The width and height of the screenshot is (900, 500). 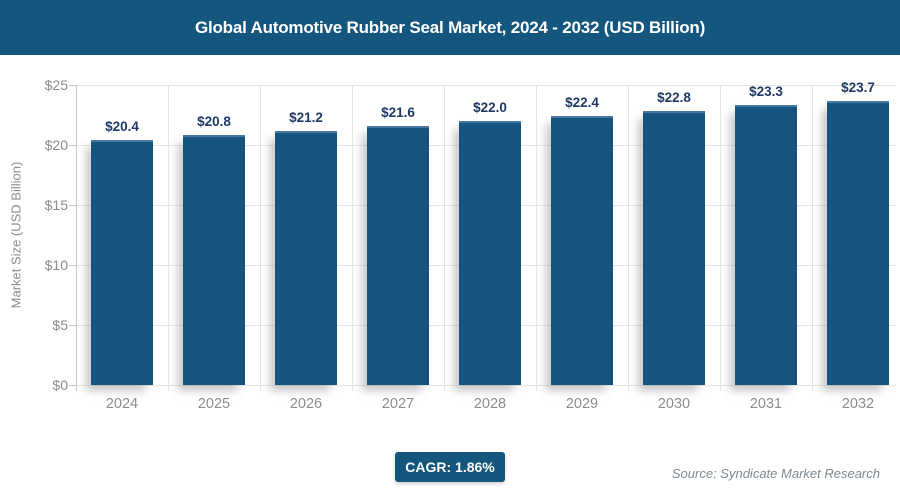 I want to click on bar-2024, so click(x=122, y=262).